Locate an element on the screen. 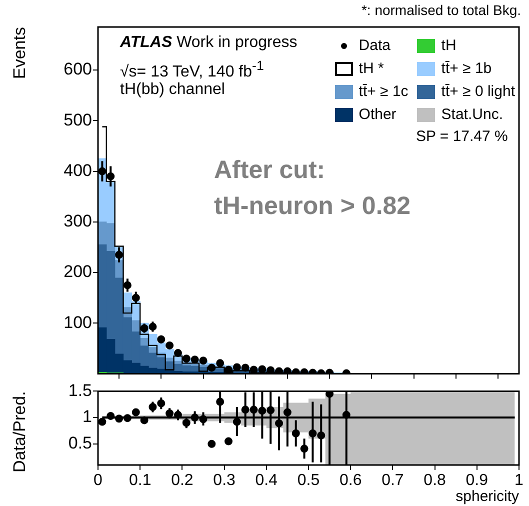 The width and height of the screenshot is (529, 506). y-tick-label: 0.5 is located at coordinates (80, 443).